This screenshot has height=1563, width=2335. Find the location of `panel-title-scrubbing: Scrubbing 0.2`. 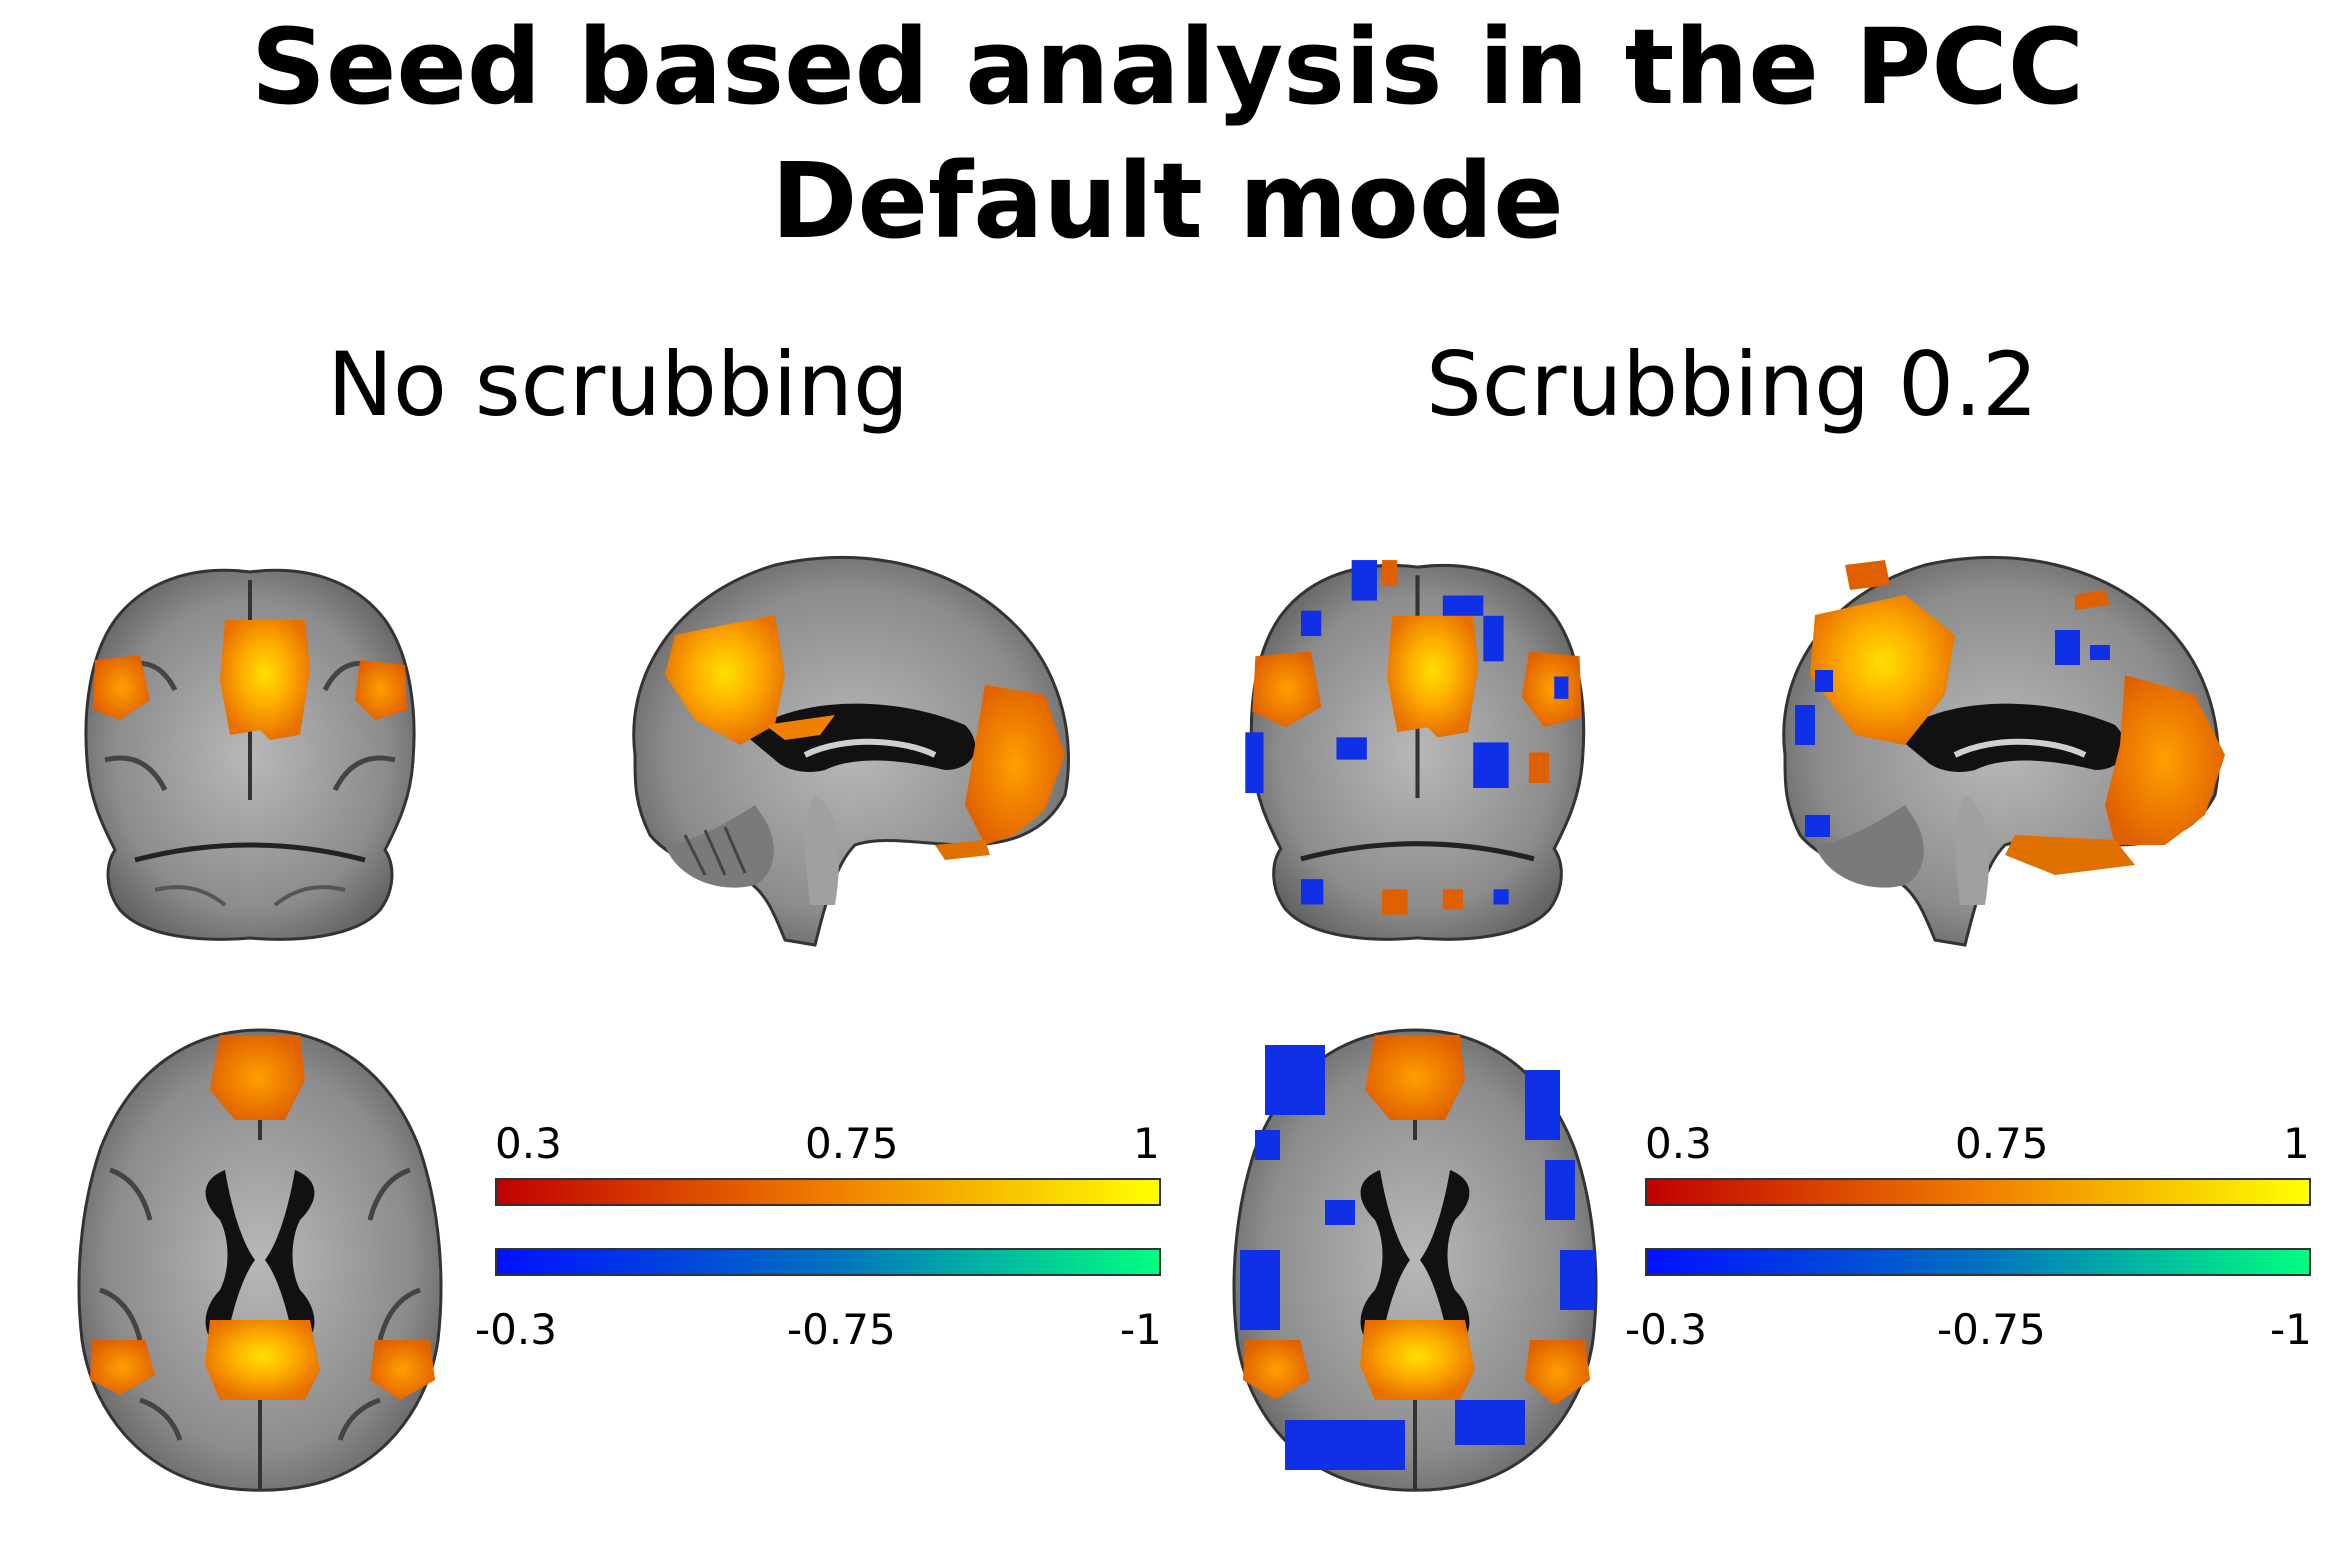

panel-title-scrubbing: Scrubbing 0.2 is located at coordinates (1732, 384).